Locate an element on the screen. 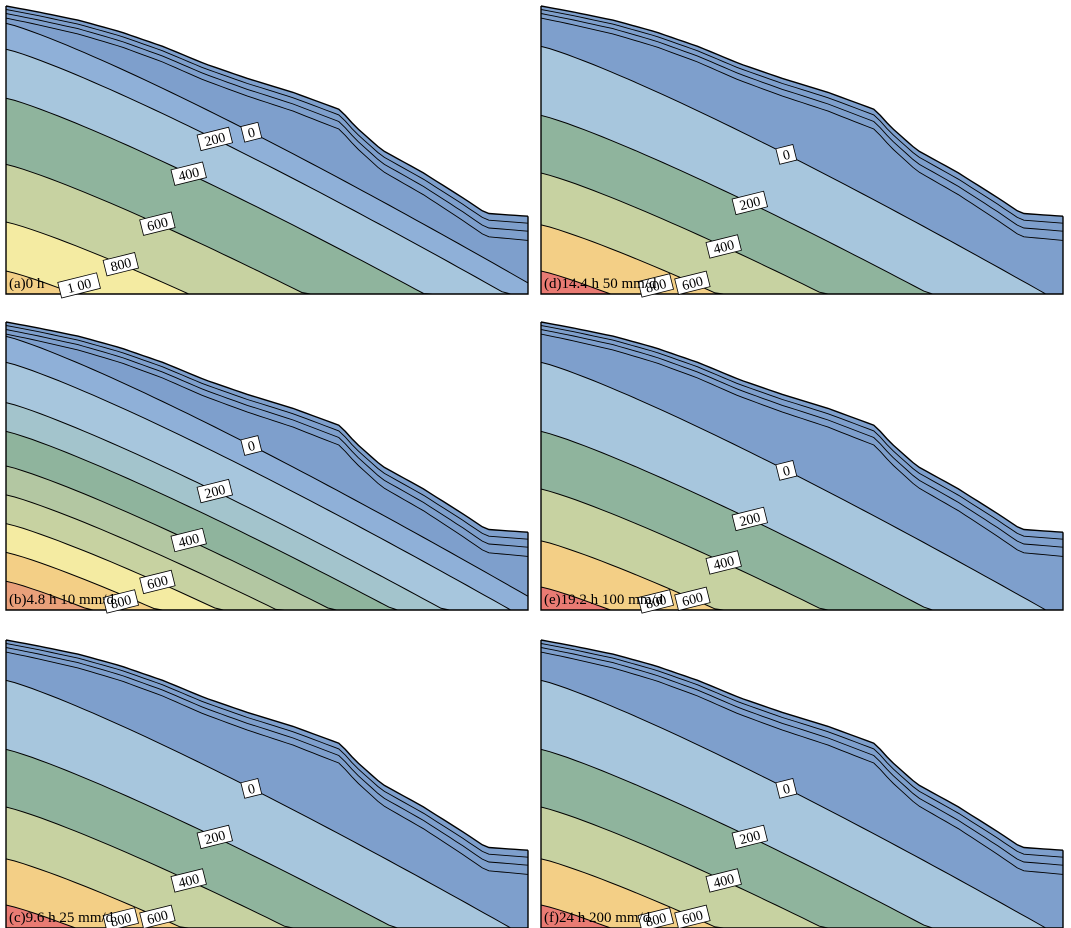 This screenshot has height=928, width=1071. panel-caption: (b)4.8 h 10 mm/d is located at coordinates (61, 600).